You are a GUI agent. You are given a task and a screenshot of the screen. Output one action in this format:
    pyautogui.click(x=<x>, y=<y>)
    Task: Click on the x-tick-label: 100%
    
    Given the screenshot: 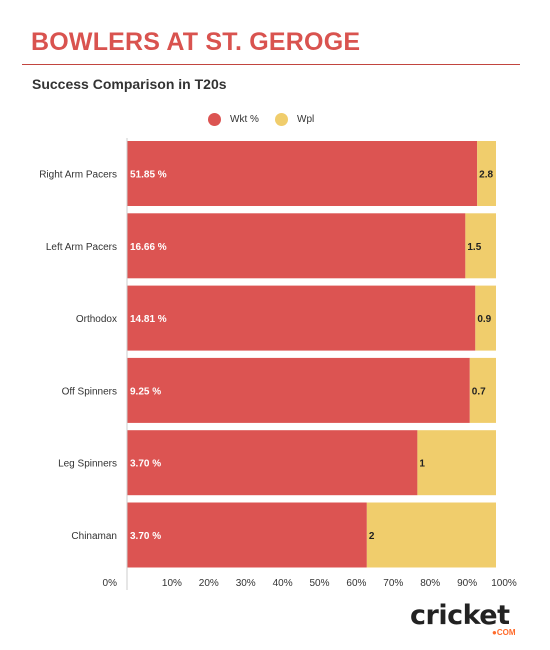 What is the action you would take?
    pyautogui.click(x=504, y=583)
    